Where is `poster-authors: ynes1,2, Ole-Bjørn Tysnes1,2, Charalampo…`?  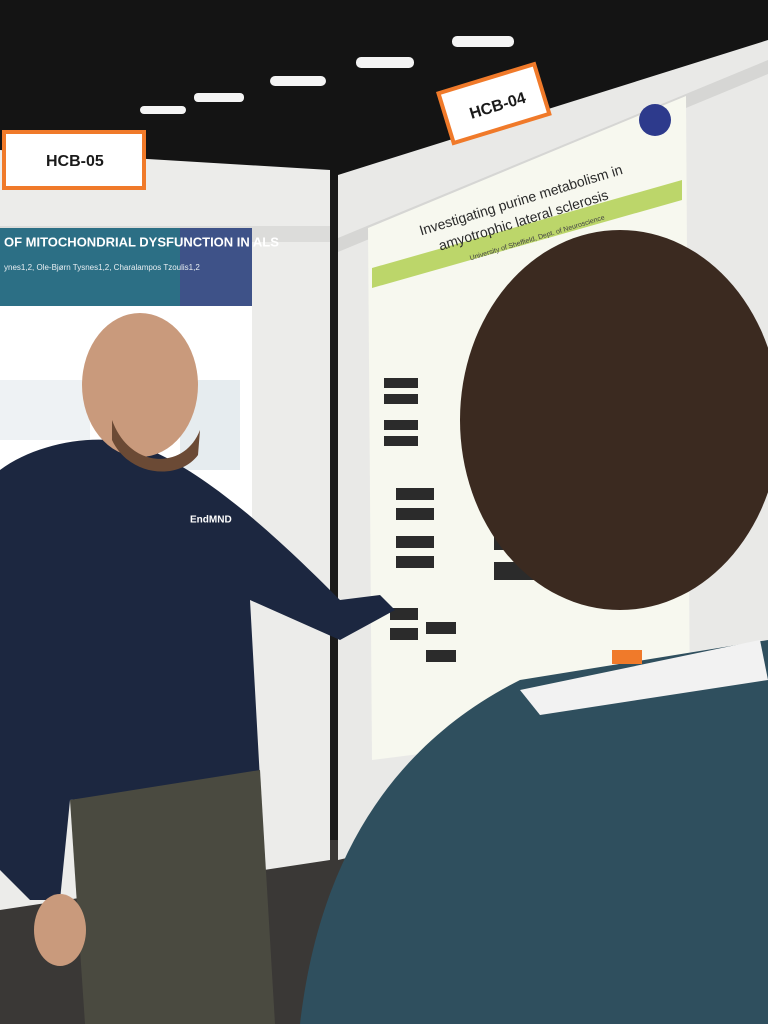 poster-authors: ynes1,2, Ole-Bjørn Tysnes1,2, Charalampo… is located at coordinates (102, 267).